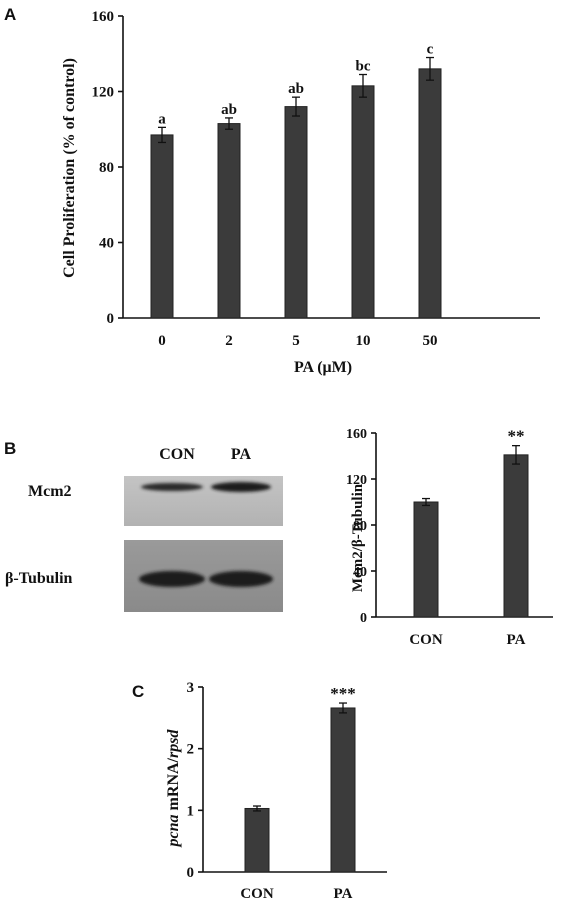  What do you see at coordinates (241, 454) in the screenshot?
I see `blot-lane-label-pa: PA` at bounding box center [241, 454].